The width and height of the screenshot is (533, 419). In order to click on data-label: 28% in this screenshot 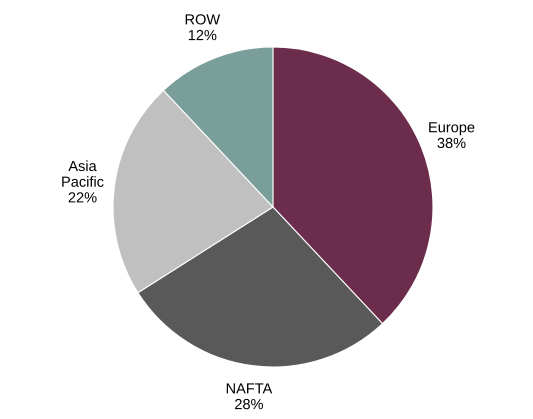, I will do `click(249, 404)`.